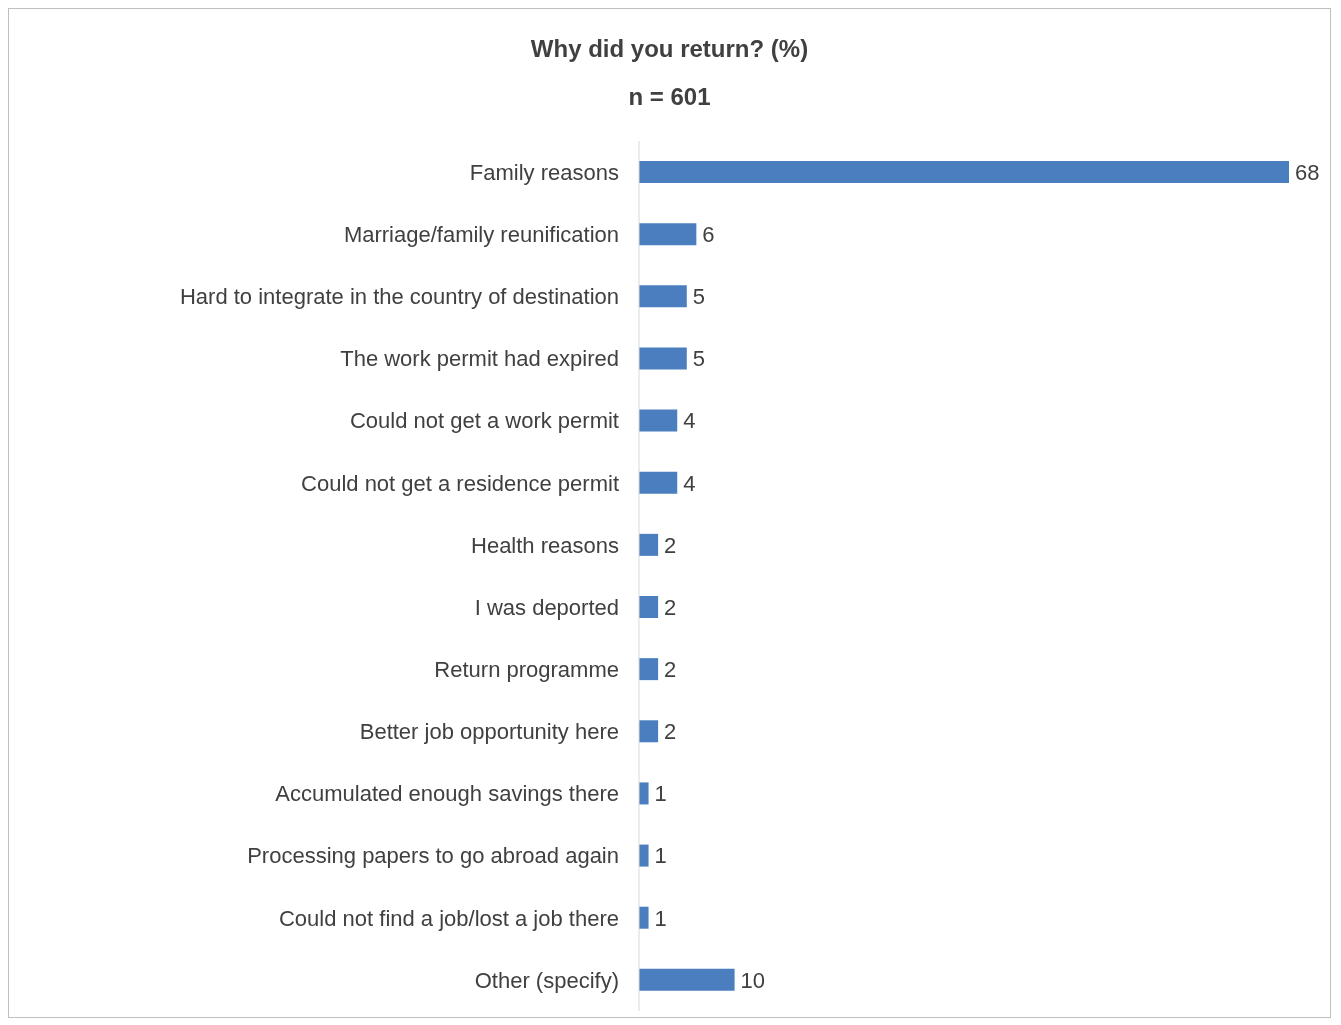 This screenshot has width=1341, height=1025. Describe the element at coordinates (669, 48) in the screenshot. I see `chart-title: Why did you return? (%)` at that location.